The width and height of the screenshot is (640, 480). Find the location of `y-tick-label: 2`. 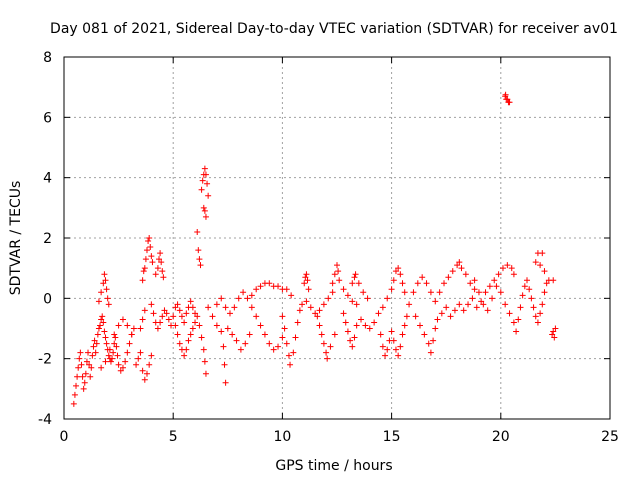

y-tick-label: 2 is located at coordinates (47, 239).